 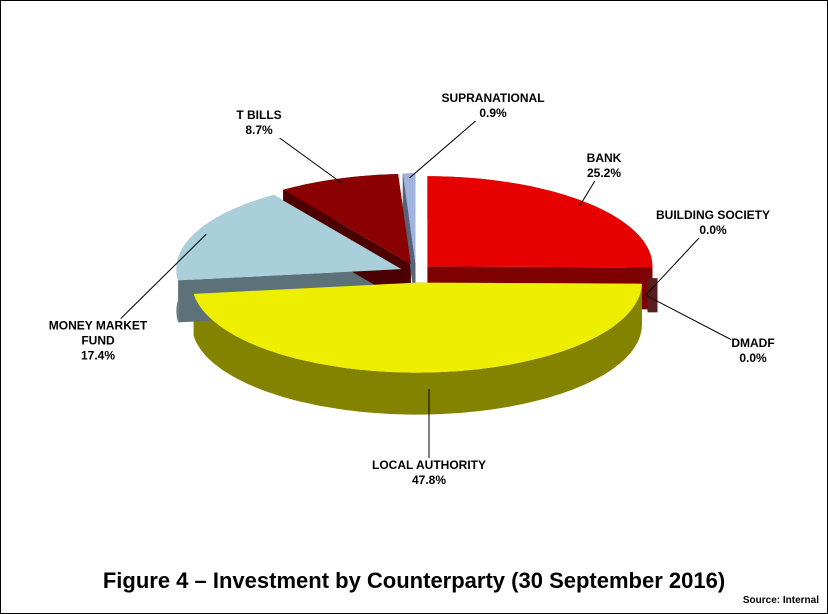 I want to click on category-label: T BILLS, so click(x=259, y=115).